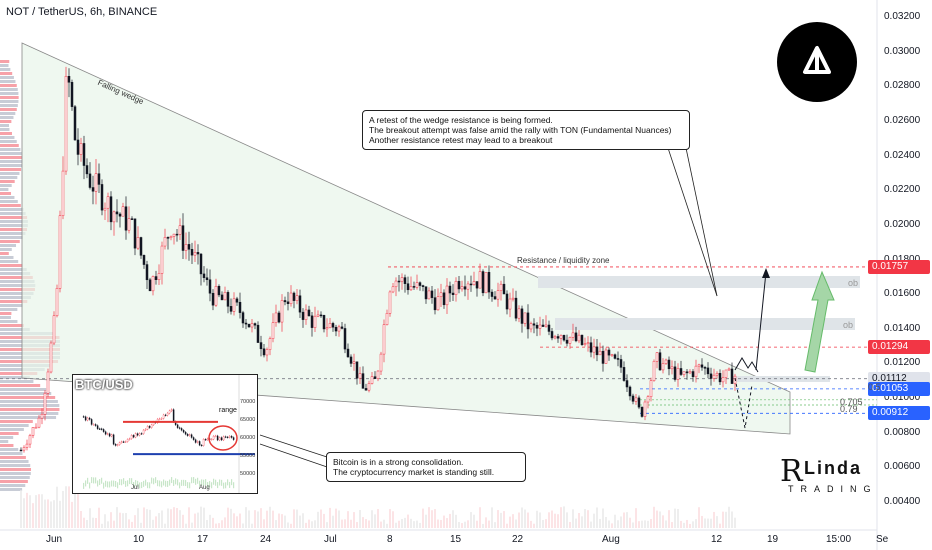  I want to click on y-tick-label: 0.02200, so click(902, 190).